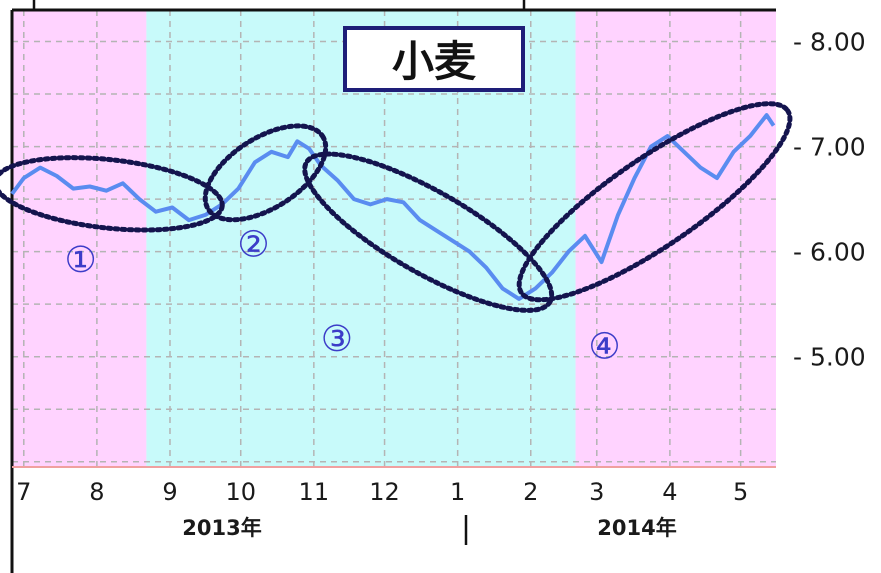 The height and width of the screenshot is (573, 881). Describe the element at coordinates (669, 492) in the screenshot. I see `x-tick-label-4: 4` at that location.